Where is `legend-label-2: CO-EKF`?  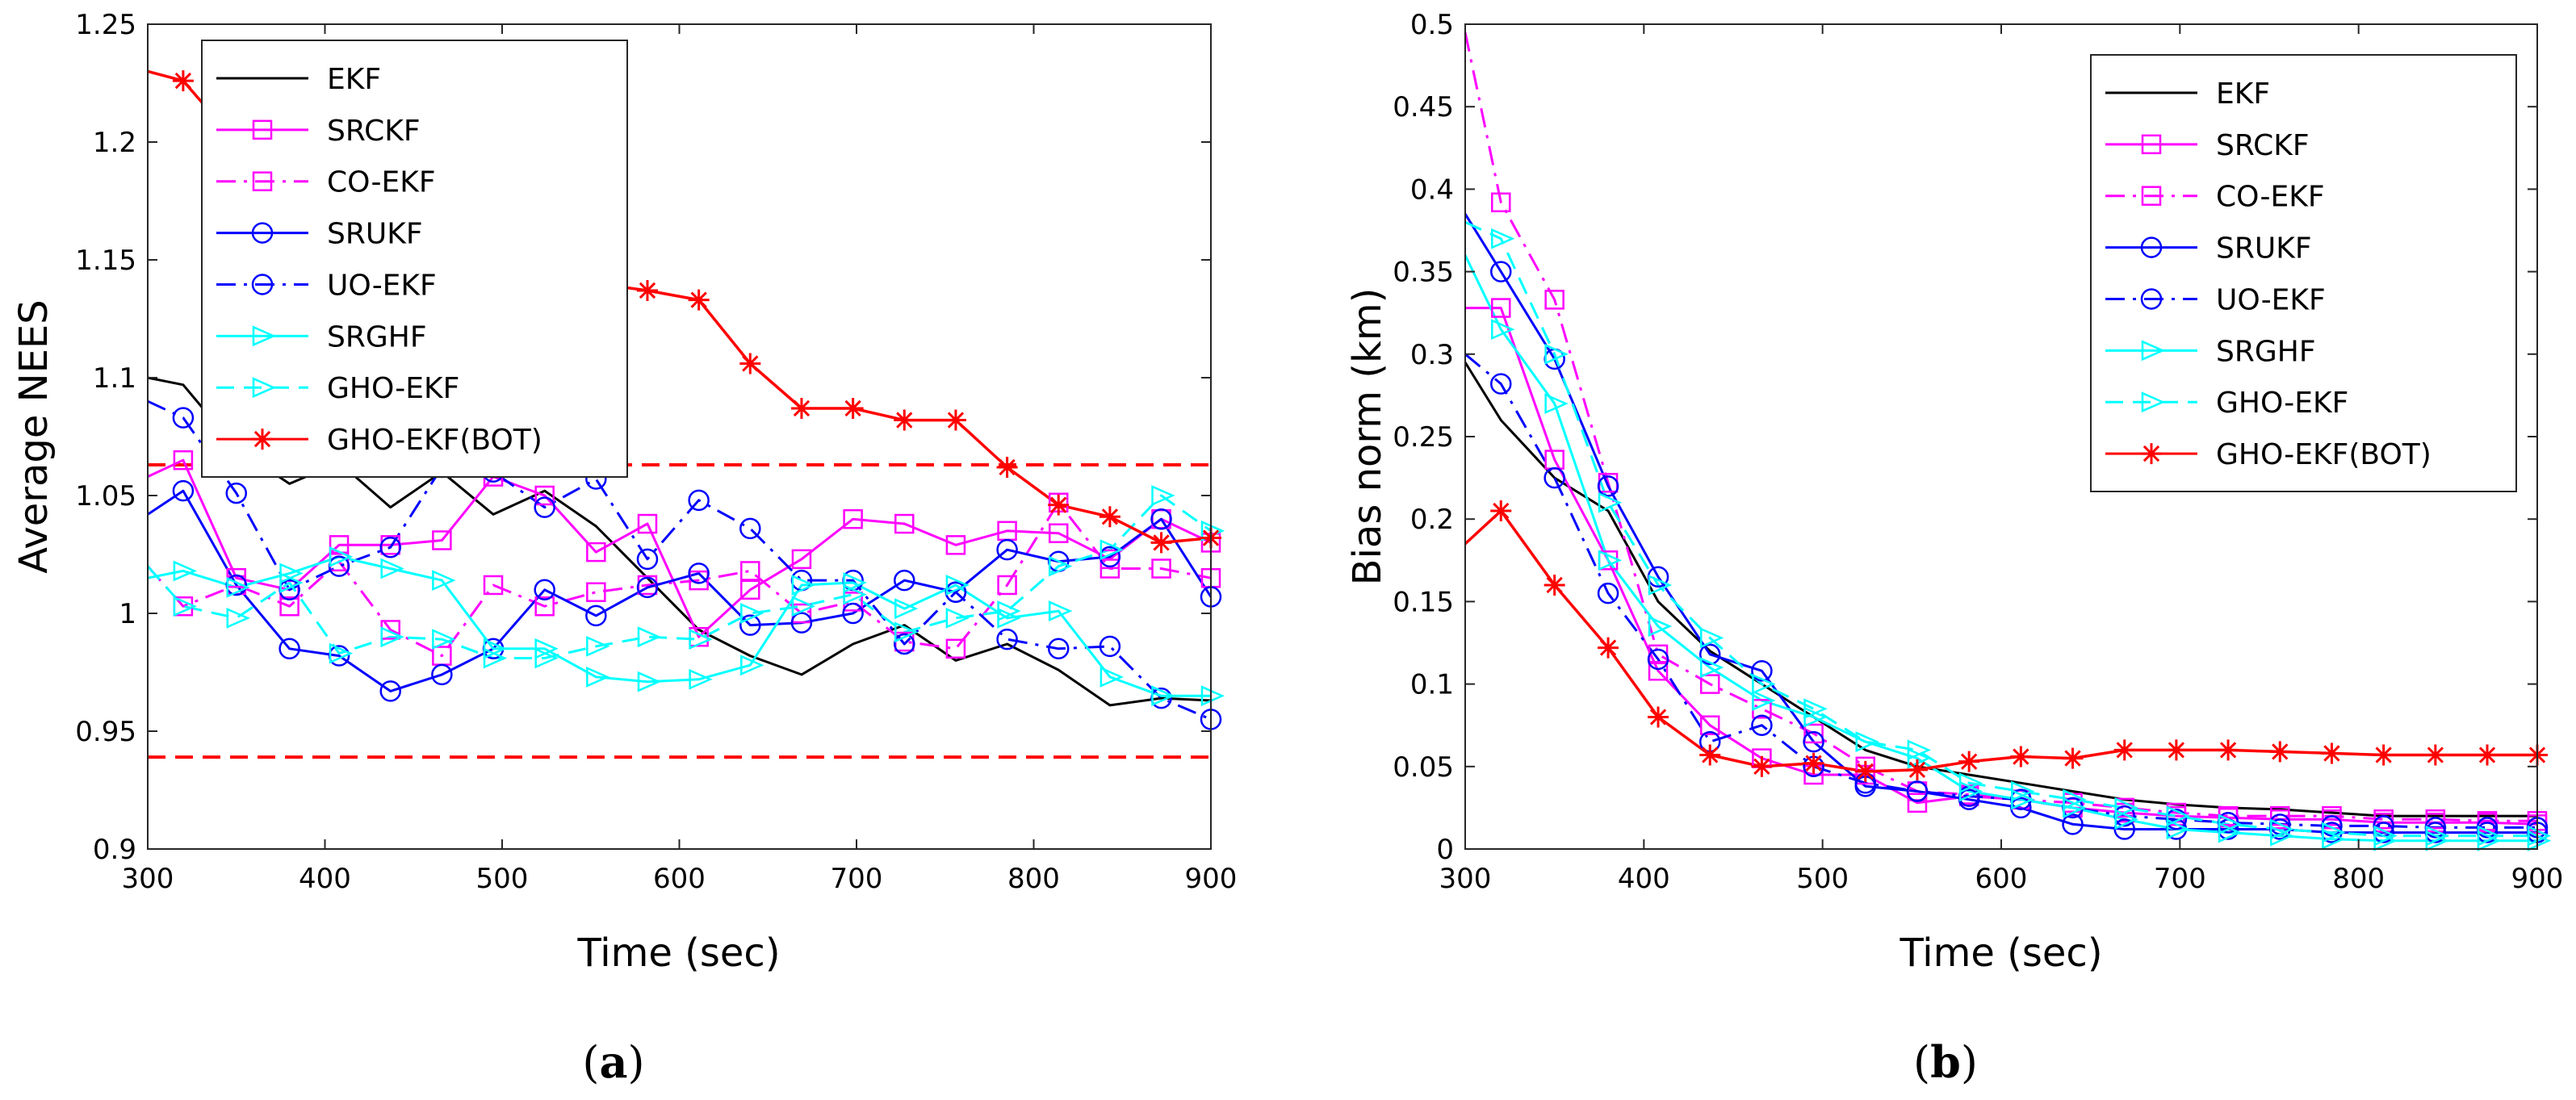
legend-label-2: CO-EKF is located at coordinates (2270, 197).